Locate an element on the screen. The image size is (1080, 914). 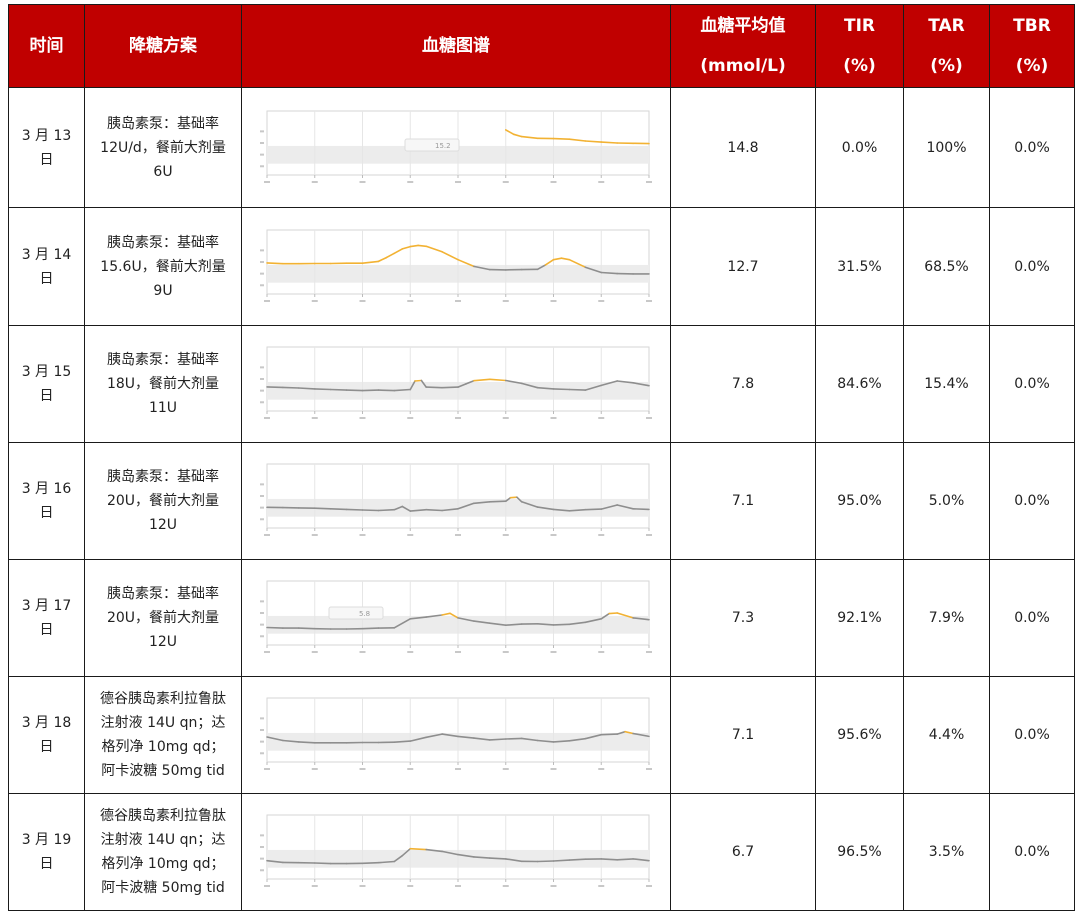
plan-line: 9U is located at coordinates (163, 290).